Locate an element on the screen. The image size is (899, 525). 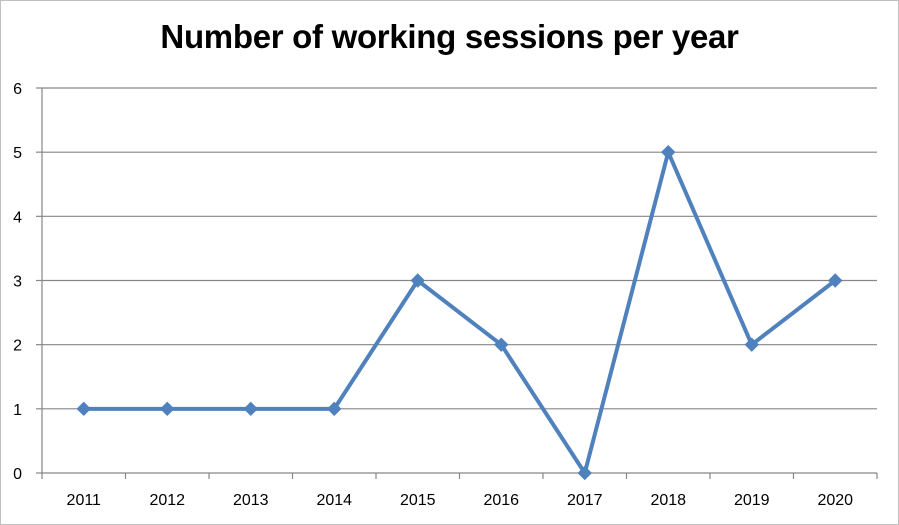
data-point-2012 is located at coordinates (167, 409).